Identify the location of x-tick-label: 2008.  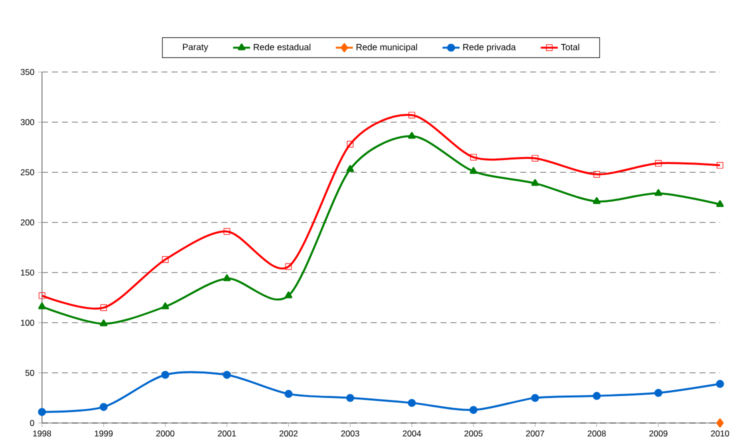
(597, 433).